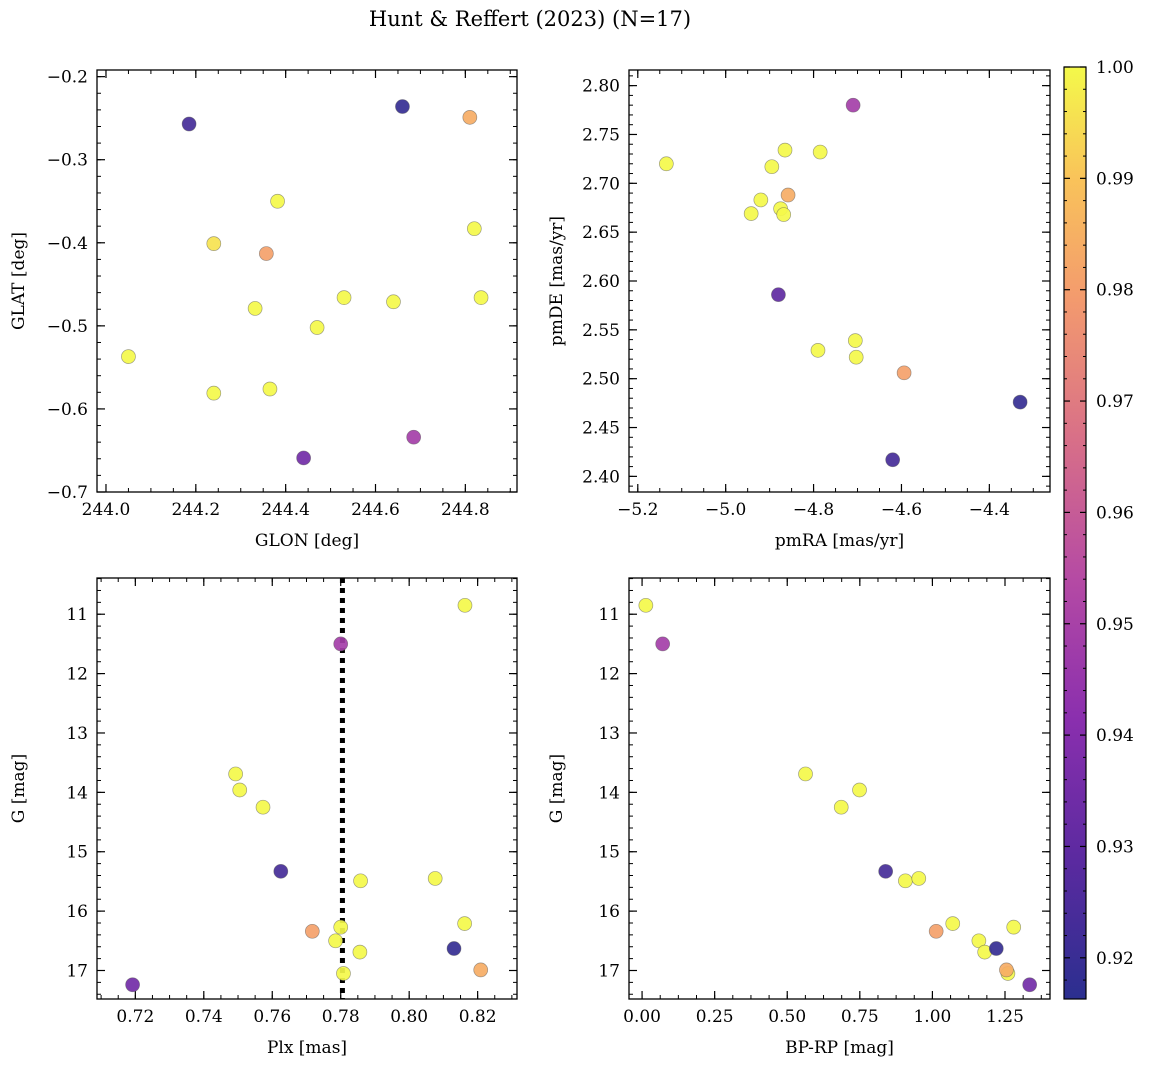  I want to click on y-tick-label: 17, so click(609, 971).